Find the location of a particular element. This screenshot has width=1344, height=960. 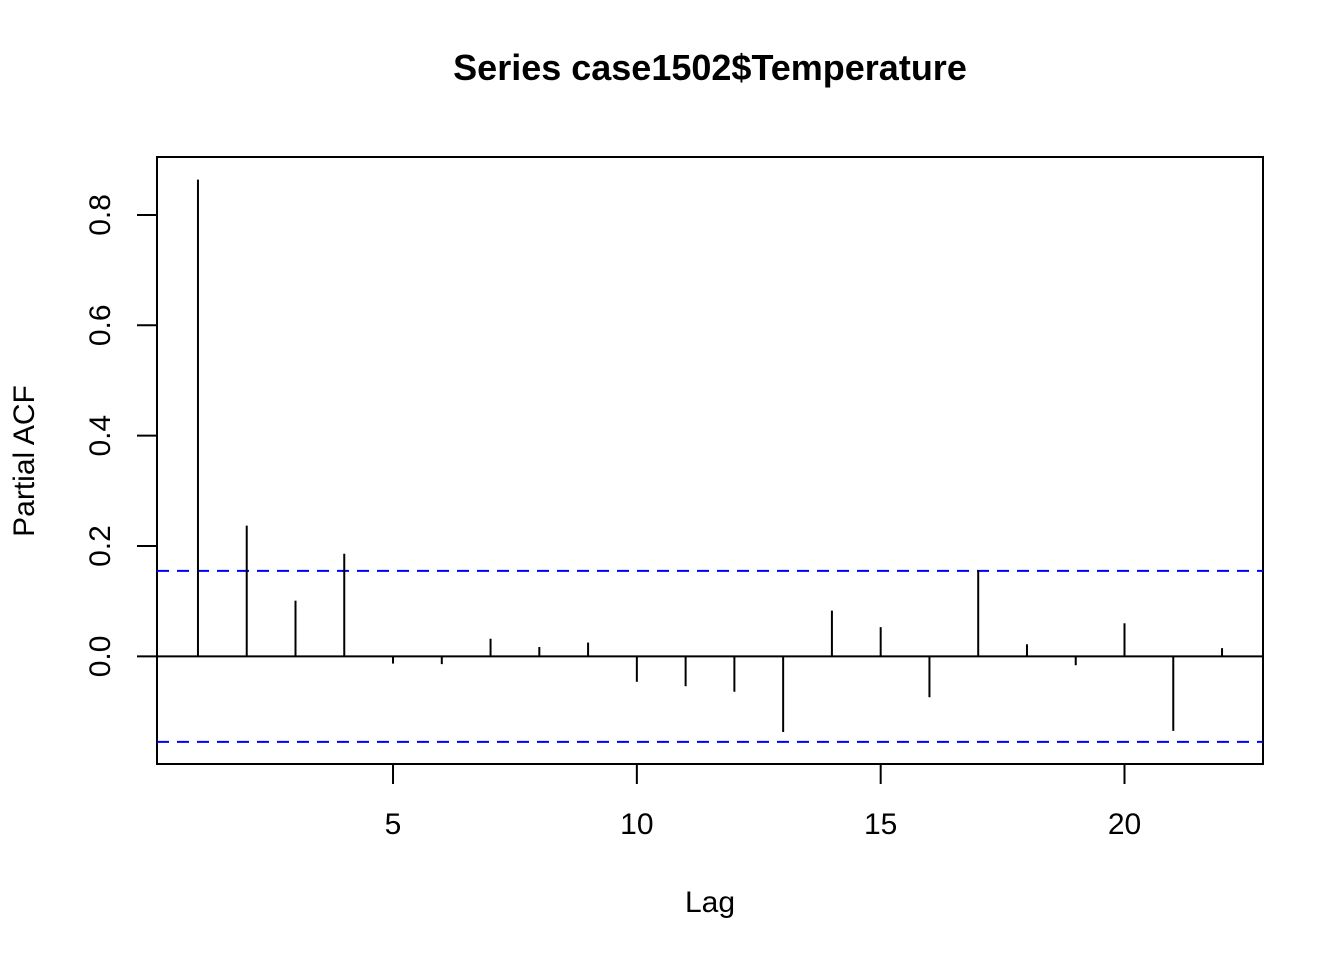

y-tick-label: 0.8 is located at coordinates (100, 215).